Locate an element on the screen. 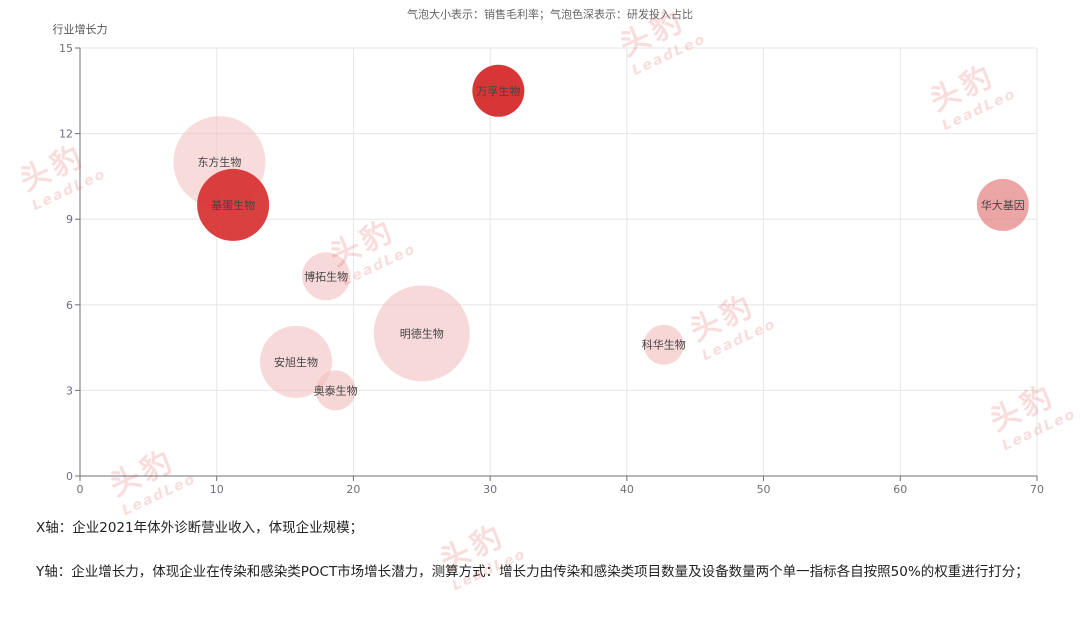 This screenshot has height=619, width=1080. x-tick-label: 20 is located at coordinates (353, 489).